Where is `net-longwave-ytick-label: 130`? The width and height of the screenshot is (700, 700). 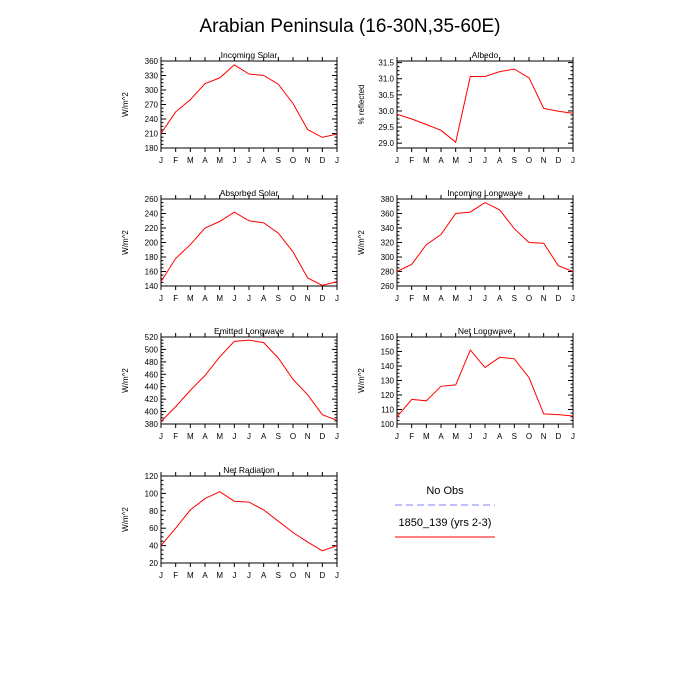 net-longwave-ytick-label: 130 is located at coordinates (388, 381).